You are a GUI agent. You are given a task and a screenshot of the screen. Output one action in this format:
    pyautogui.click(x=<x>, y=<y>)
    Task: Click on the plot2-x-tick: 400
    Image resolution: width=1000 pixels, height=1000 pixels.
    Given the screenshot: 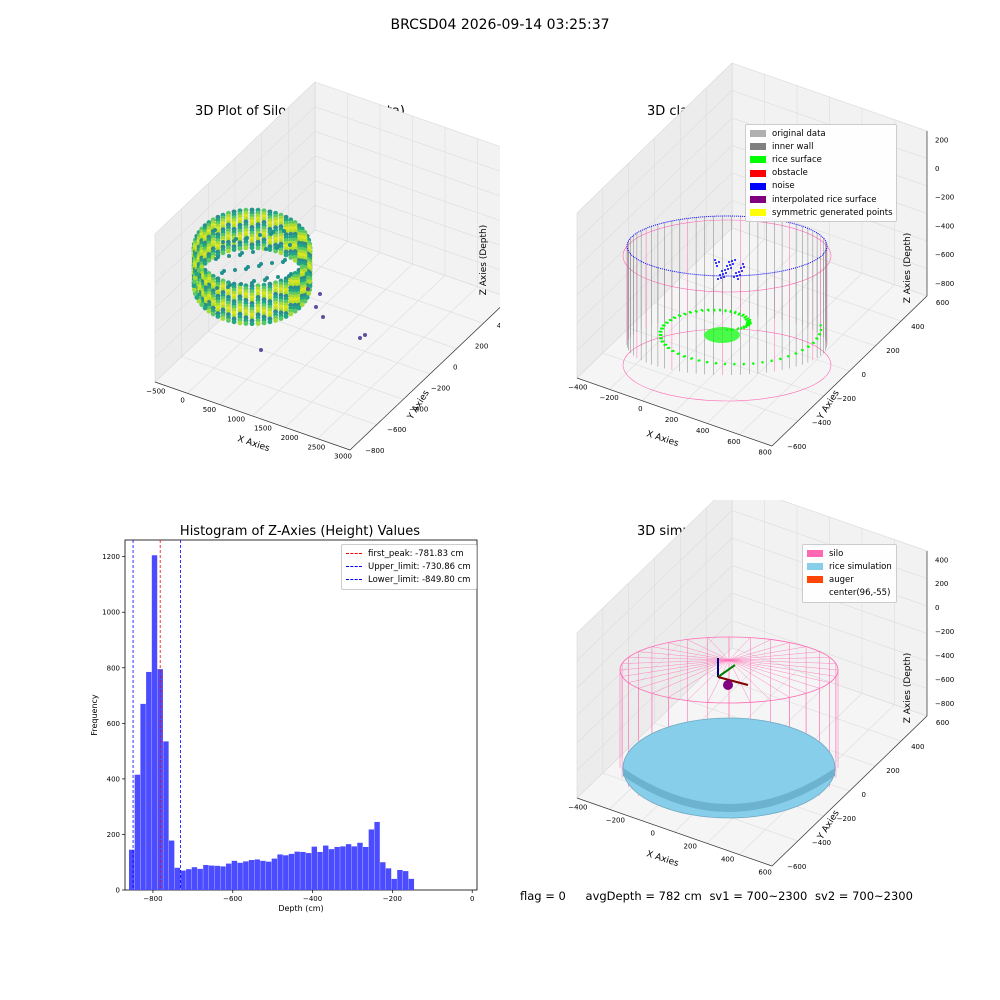 What is the action you would take?
    pyautogui.click(x=702, y=431)
    